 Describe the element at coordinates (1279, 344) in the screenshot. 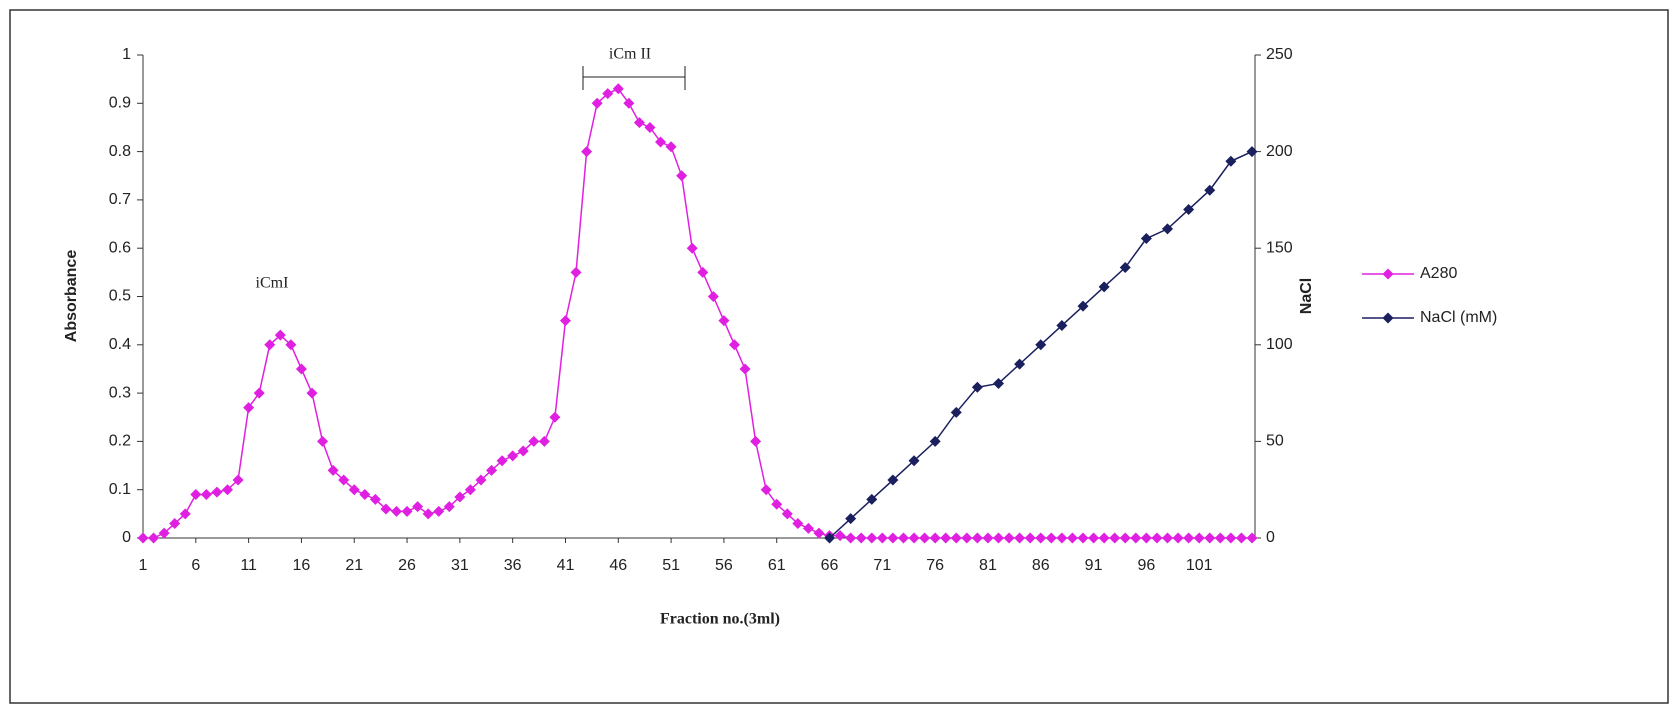

I see `y2-tick-label: 100` at that location.